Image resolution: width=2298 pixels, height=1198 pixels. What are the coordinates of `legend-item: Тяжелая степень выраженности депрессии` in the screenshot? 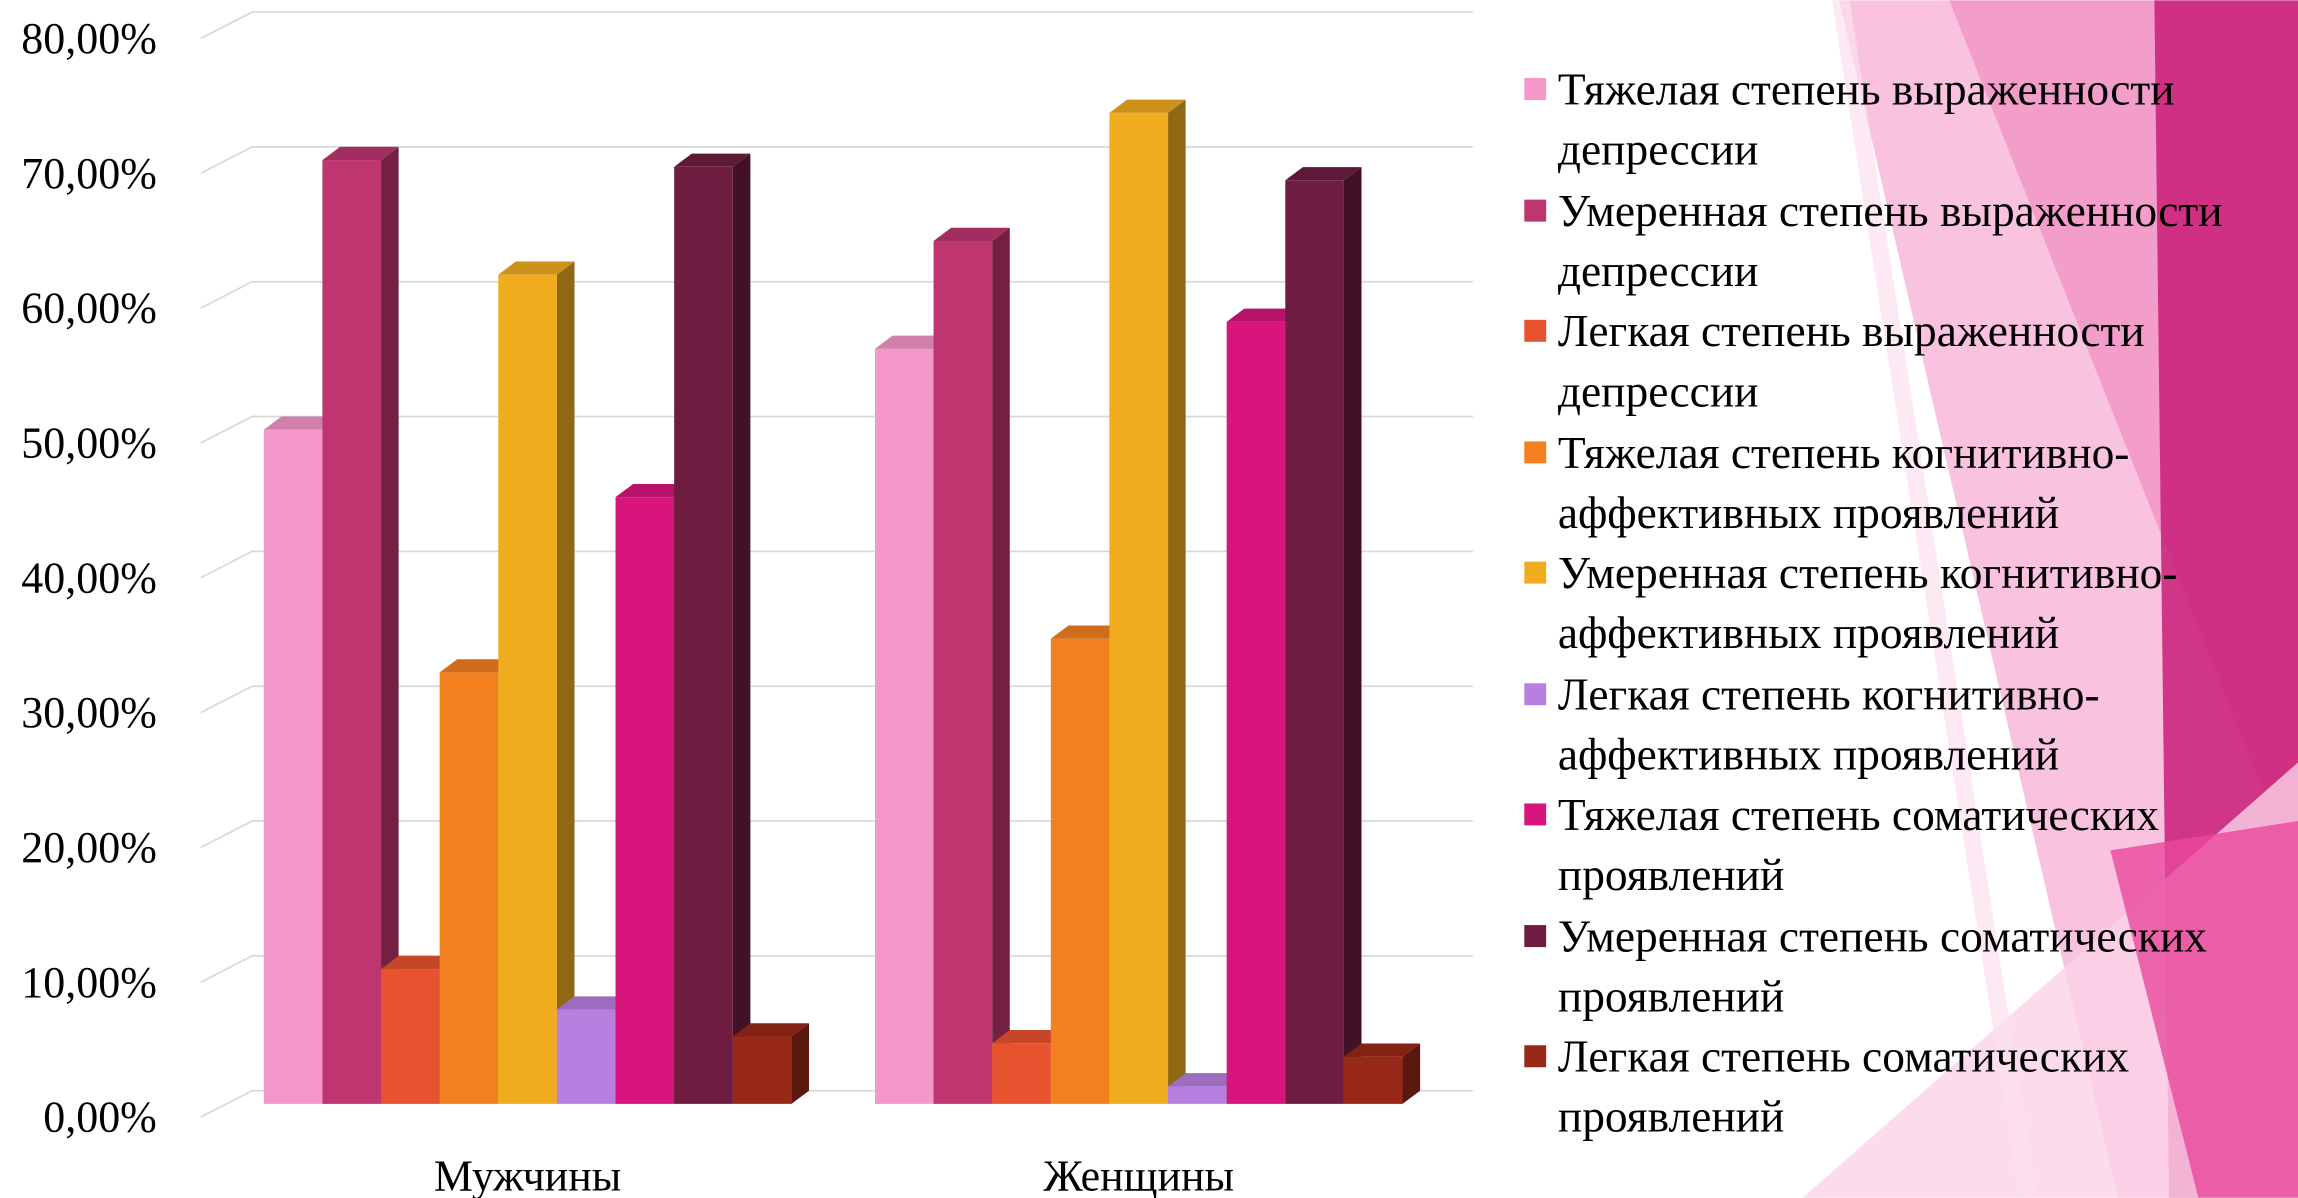 It's located at (1905, 119).